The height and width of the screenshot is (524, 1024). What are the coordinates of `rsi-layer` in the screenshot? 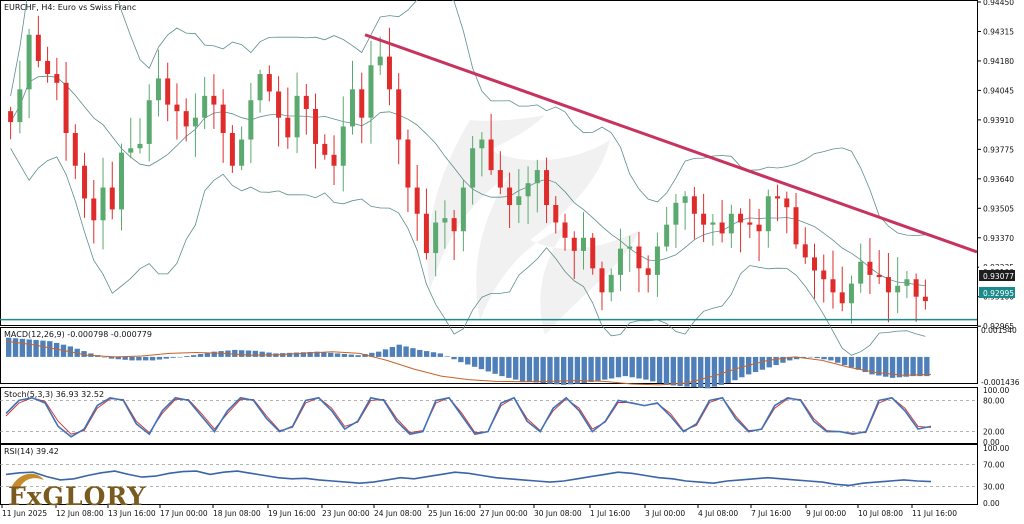 It's located at (488, 475).